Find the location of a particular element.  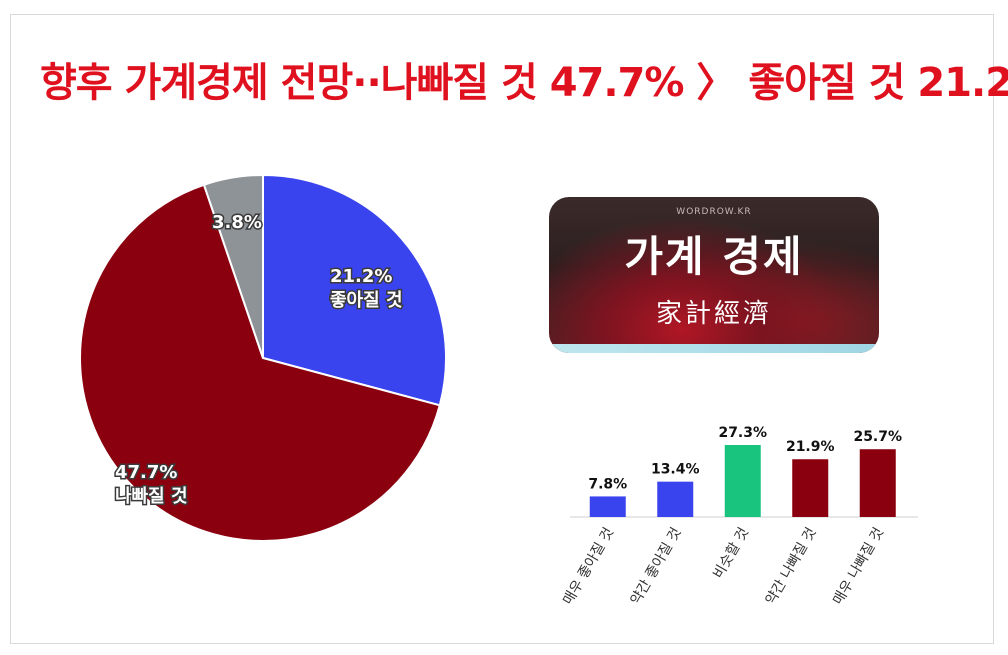

banner-image: WORDROW.KR 가계 경제 家計經濟 is located at coordinates (714, 275).